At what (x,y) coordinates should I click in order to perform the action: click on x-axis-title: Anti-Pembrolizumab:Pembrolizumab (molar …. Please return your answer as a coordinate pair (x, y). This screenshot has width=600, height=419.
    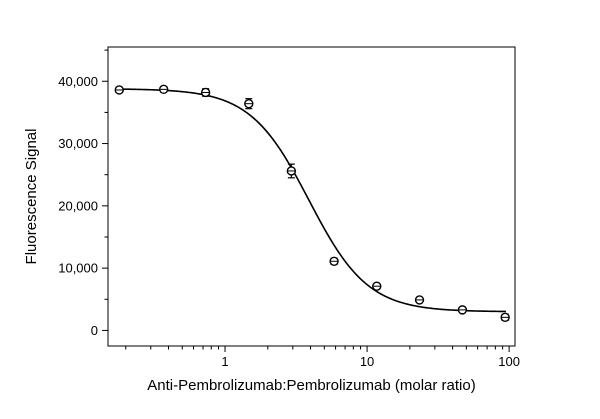
    Looking at the image, I should click on (311, 385).